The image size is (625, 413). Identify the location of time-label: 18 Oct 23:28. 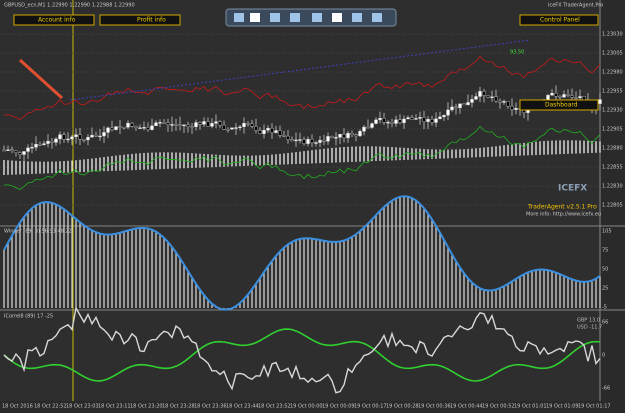
(178, 407).